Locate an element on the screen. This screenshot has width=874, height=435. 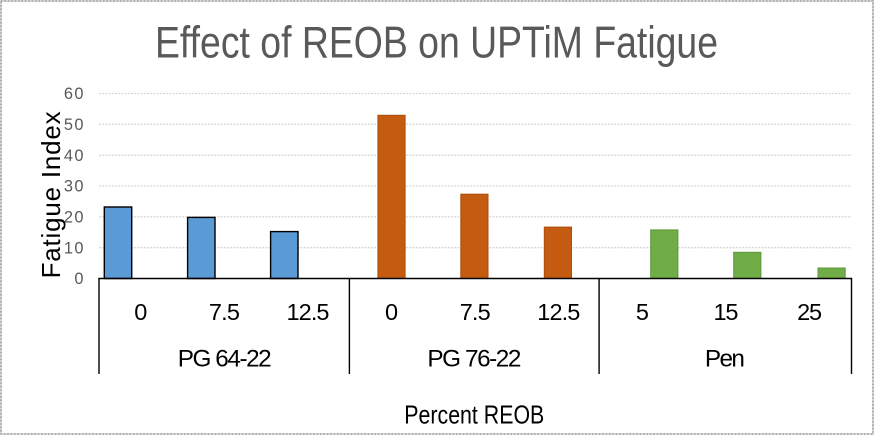
svg-text: 50 is located at coordinates (74, 125).